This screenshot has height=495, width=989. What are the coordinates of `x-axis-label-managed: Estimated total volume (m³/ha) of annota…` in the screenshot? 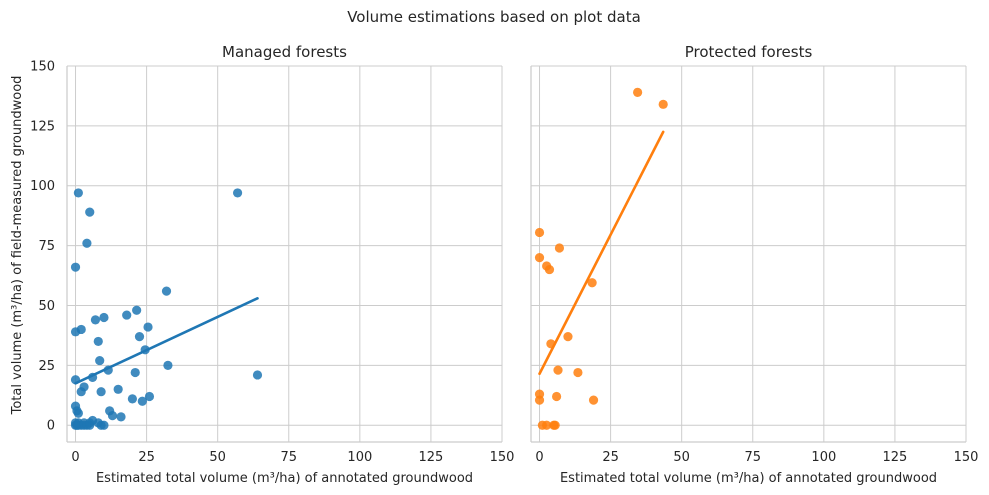 It's located at (284, 478).